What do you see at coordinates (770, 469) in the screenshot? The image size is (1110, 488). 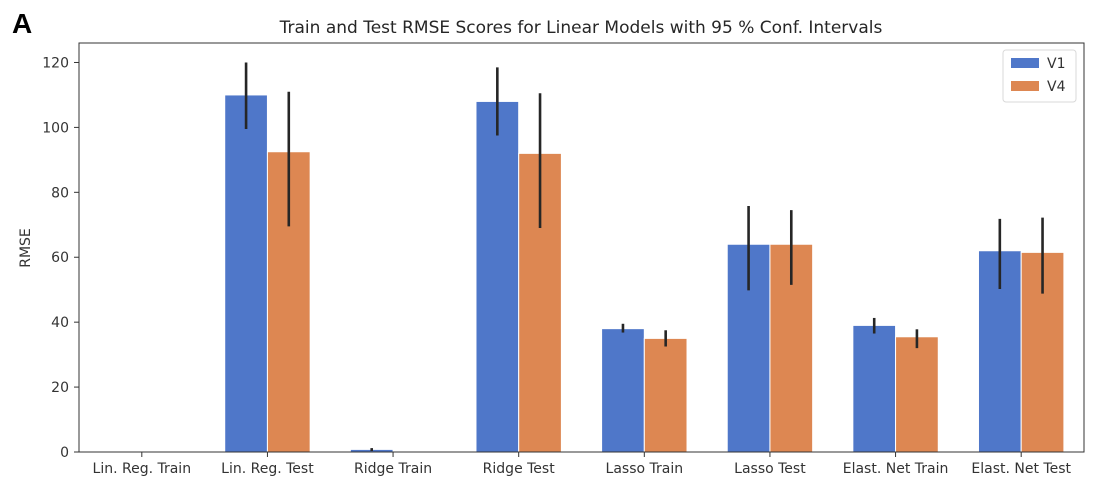 I see `x-tick-label-5: Lasso Test` at bounding box center [770, 469].